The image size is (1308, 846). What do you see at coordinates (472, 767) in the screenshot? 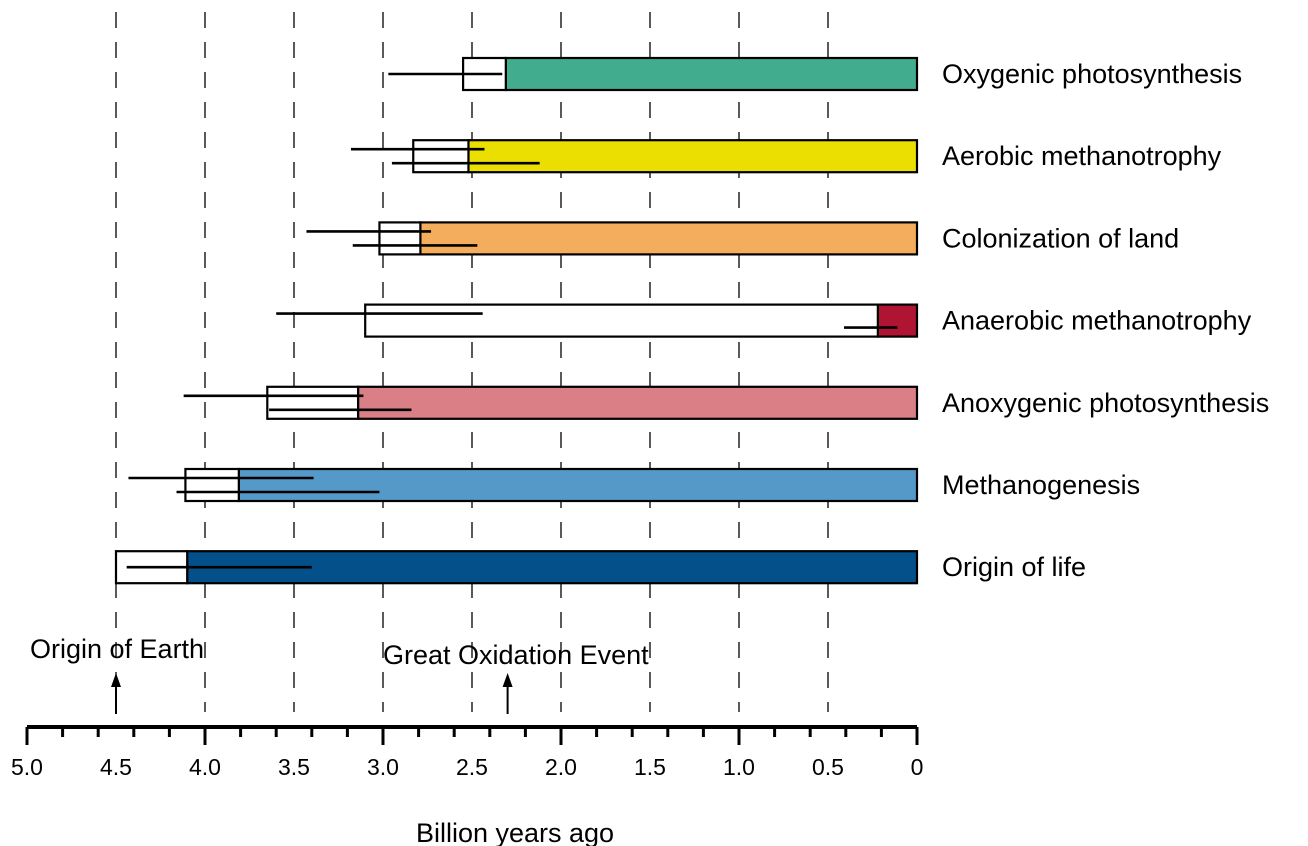
I see `tick-label: 2.5` at bounding box center [472, 767].